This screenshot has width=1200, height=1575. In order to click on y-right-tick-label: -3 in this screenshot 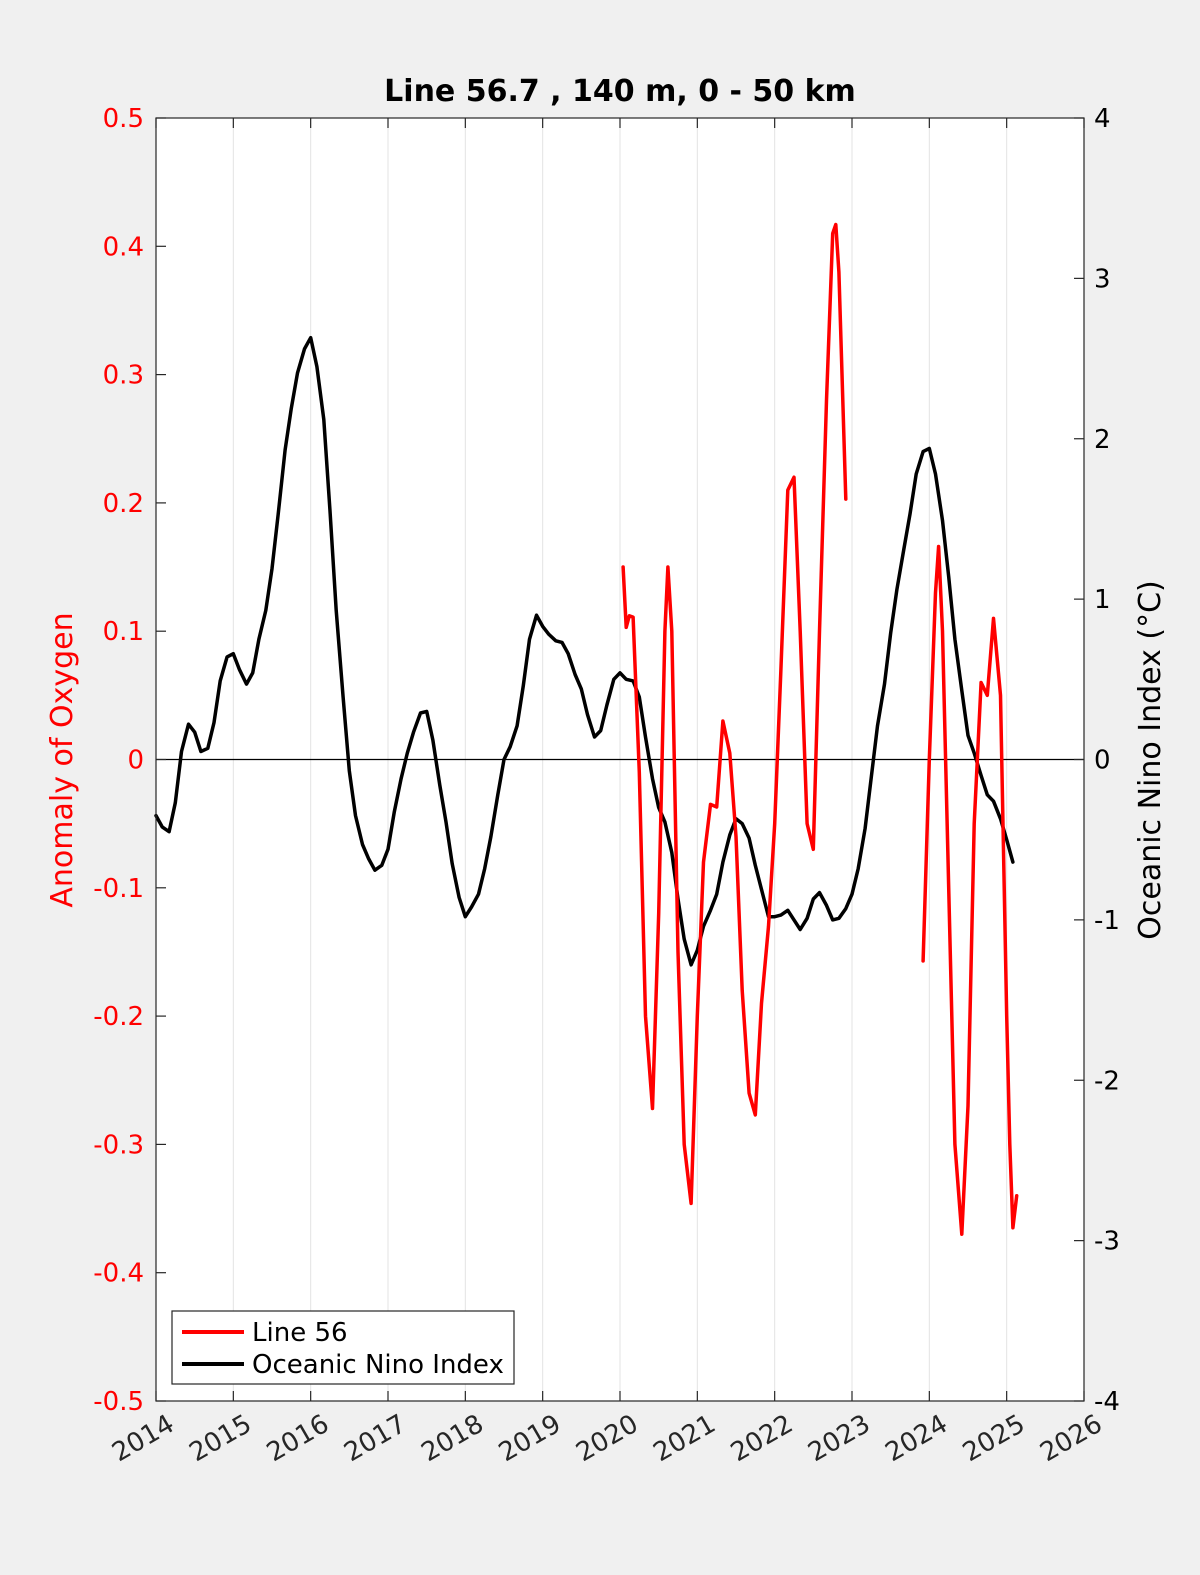, I will do `click(1107, 1242)`.